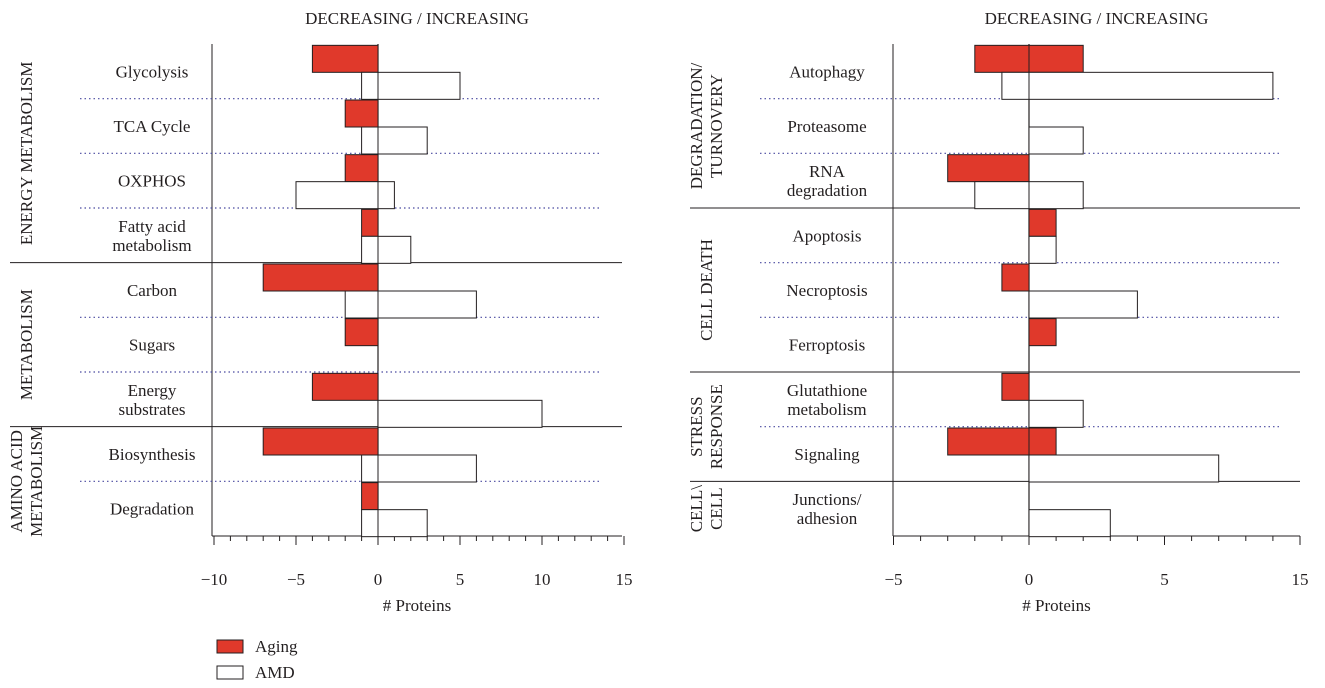  Describe the element at coordinates (275, 672) in the screenshot. I see `legend-label: AMD` at that location.